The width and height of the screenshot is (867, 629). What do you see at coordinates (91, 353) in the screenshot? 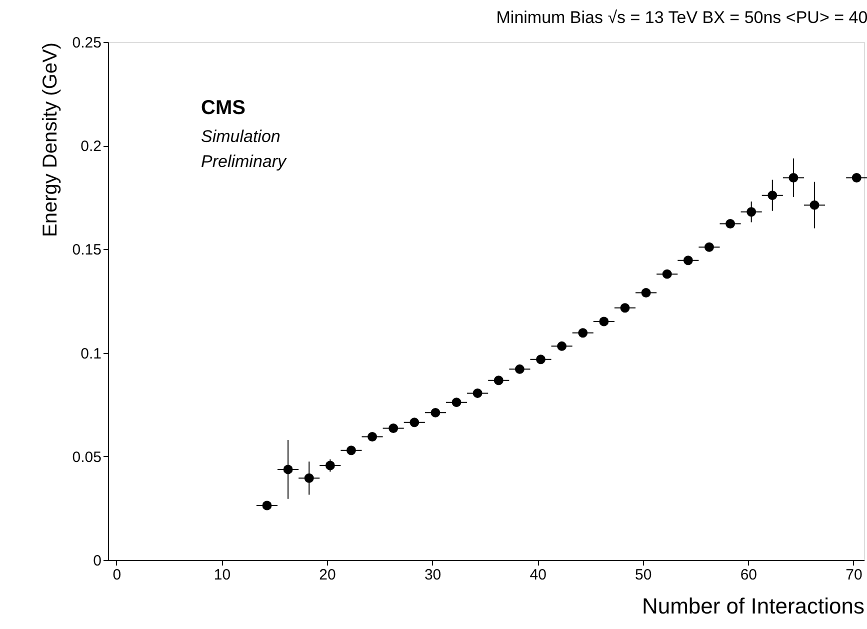
I see `y-tick-label: 0.1` at bounding box center [91, 353].